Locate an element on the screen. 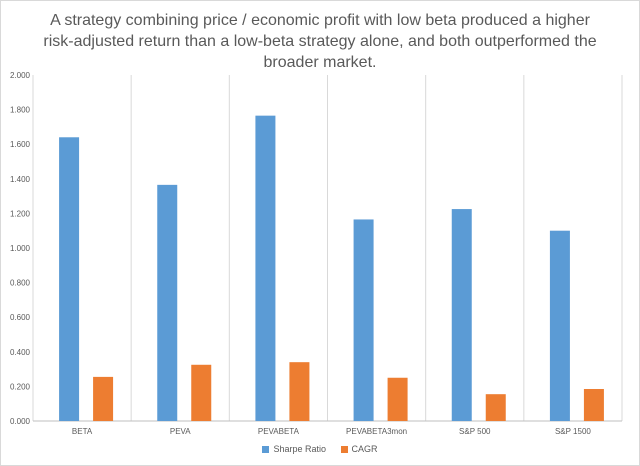 The image size is (640, 466). x-tick-label: PEVABETA is located at coordinates (279, 431).